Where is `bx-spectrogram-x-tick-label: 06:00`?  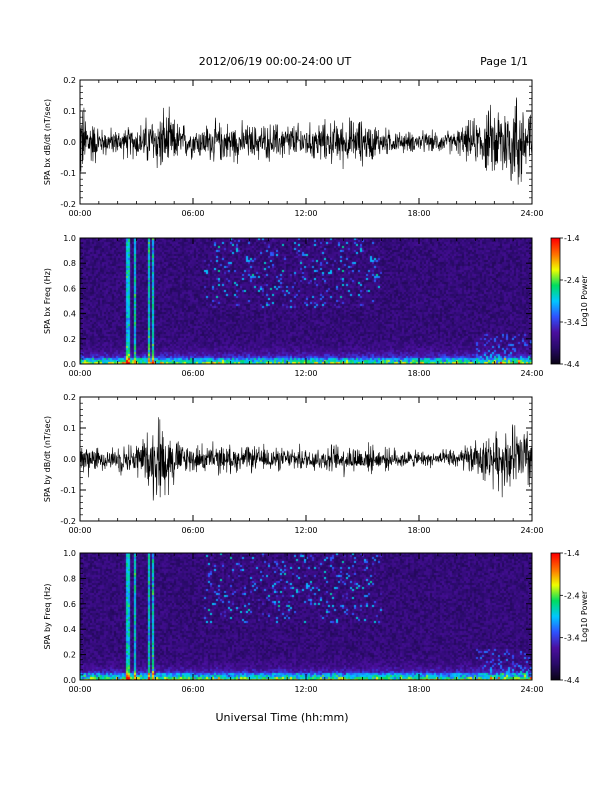 bx-spectrogram-x-tick-label: 06:00 is located at coordinates (192, 373).